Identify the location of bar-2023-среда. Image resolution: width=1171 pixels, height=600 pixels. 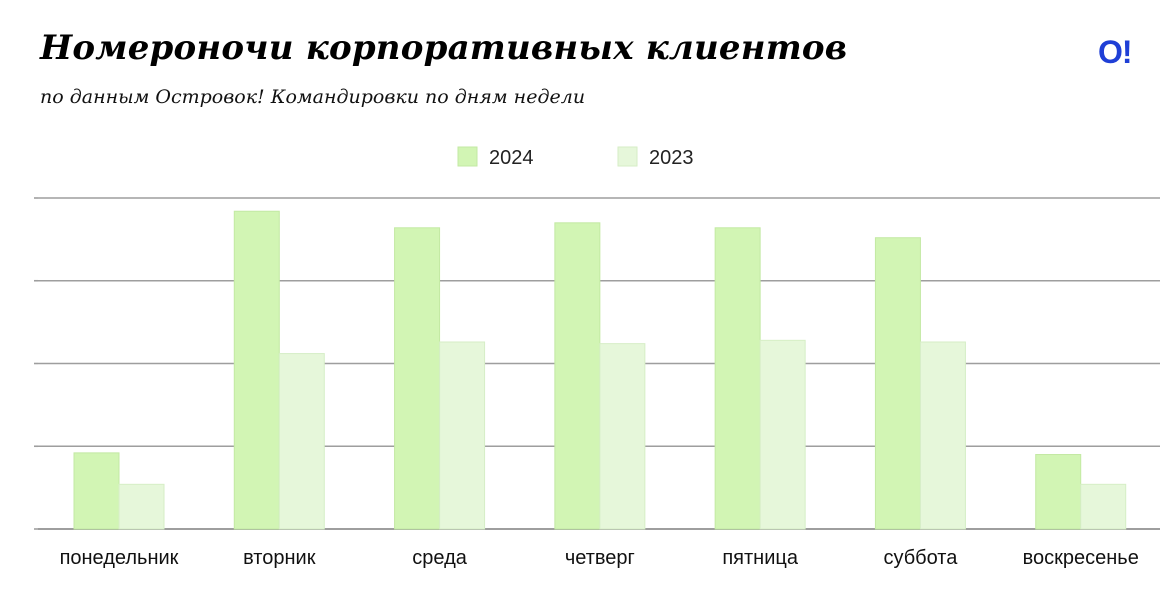
(462, 435).